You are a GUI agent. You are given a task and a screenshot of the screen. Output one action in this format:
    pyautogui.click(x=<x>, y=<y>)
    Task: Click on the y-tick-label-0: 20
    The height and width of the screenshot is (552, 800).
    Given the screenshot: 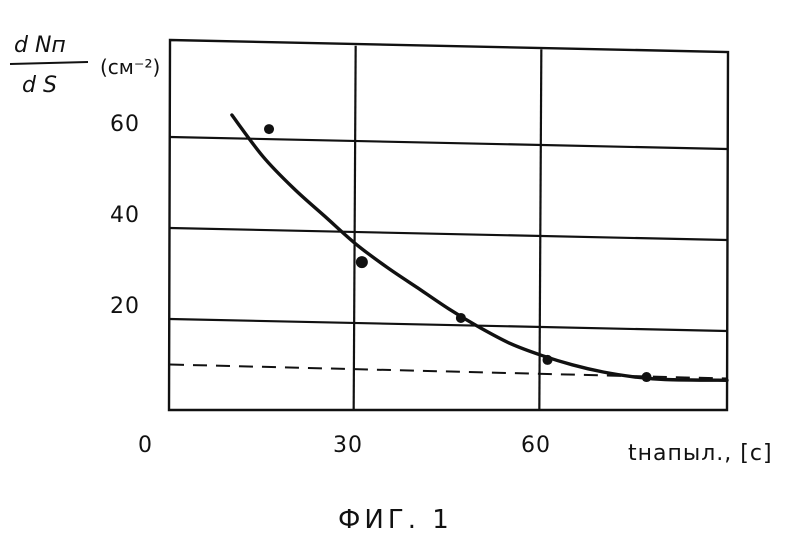 What is the action you would take?
    pyautogui.click(x=125, y=306)
    